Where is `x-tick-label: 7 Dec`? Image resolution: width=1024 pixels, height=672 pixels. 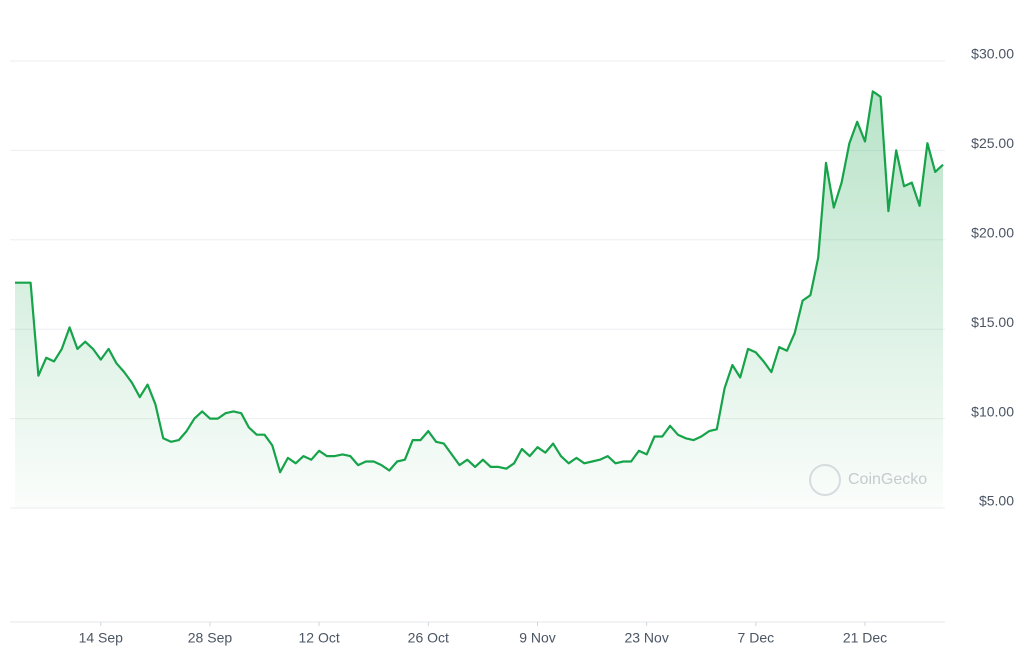
x-tick-label: 7 Dec is located at coordinates (756, 638).